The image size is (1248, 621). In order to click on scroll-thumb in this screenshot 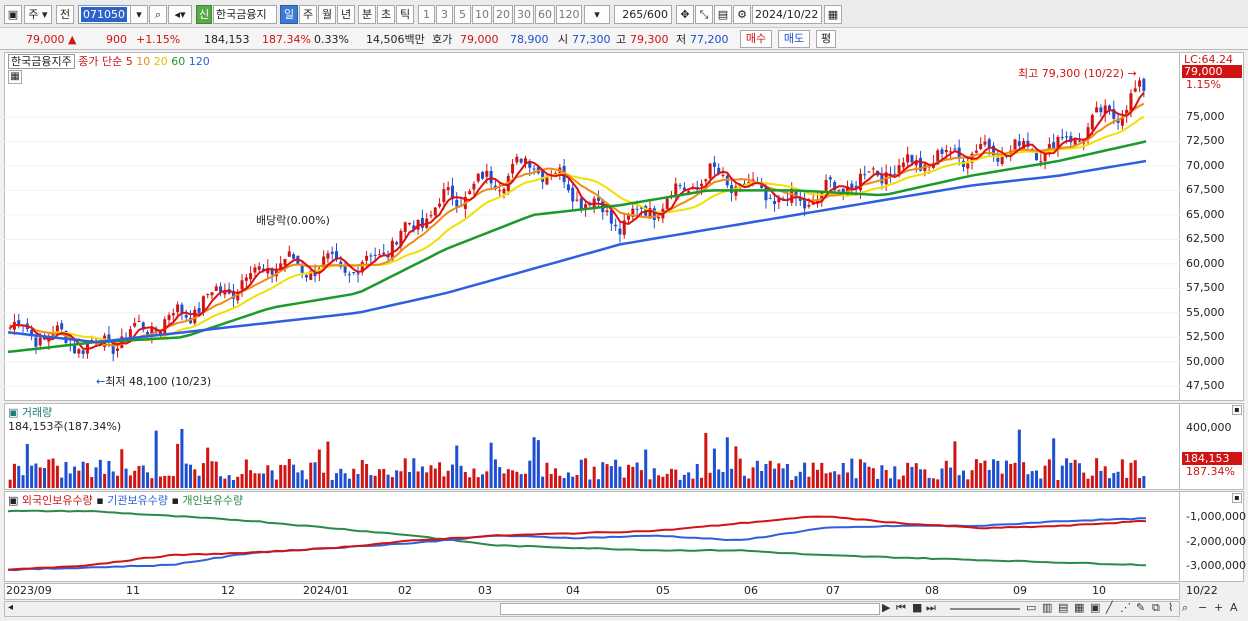, I will do `click(690, 609)`.